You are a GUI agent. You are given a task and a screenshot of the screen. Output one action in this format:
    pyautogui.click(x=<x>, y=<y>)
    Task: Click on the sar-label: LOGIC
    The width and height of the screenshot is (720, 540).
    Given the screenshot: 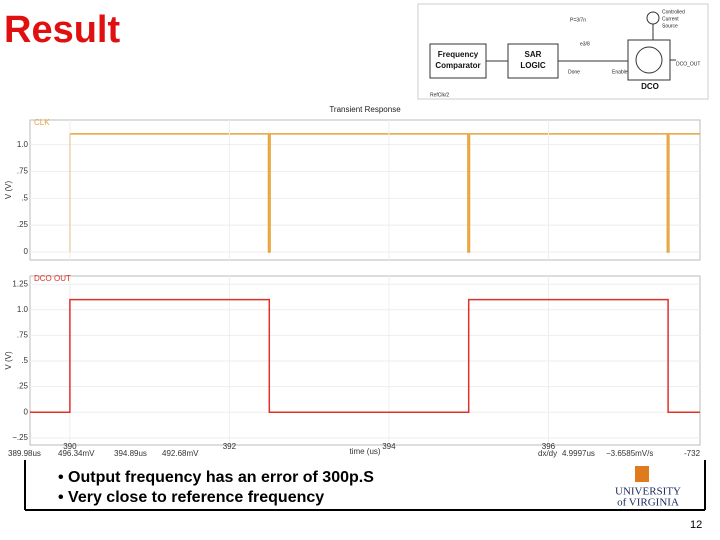 What is the action you would take?
    pyautogui.click(x=533, y=65)
    